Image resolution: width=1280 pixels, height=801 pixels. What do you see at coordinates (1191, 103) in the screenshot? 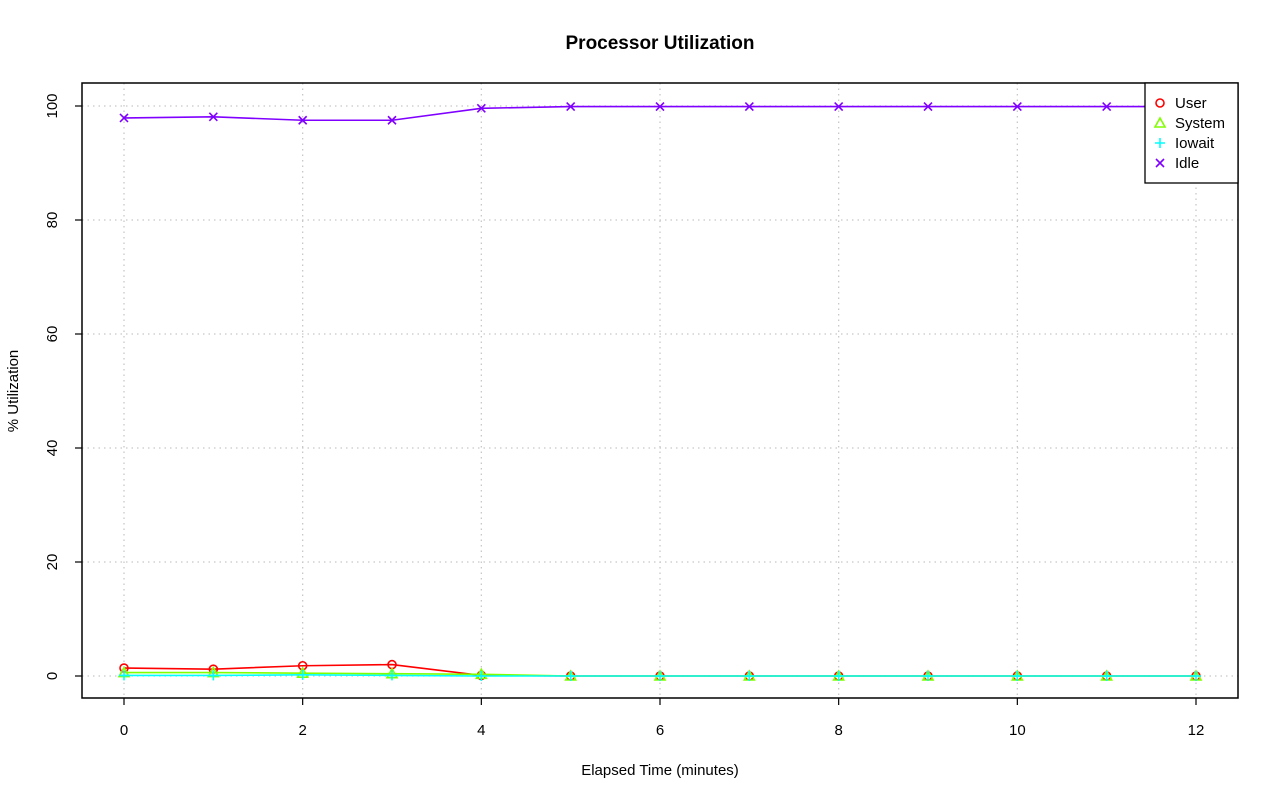
I see `legend-label-user: User` at bounding box center [1191, 103].